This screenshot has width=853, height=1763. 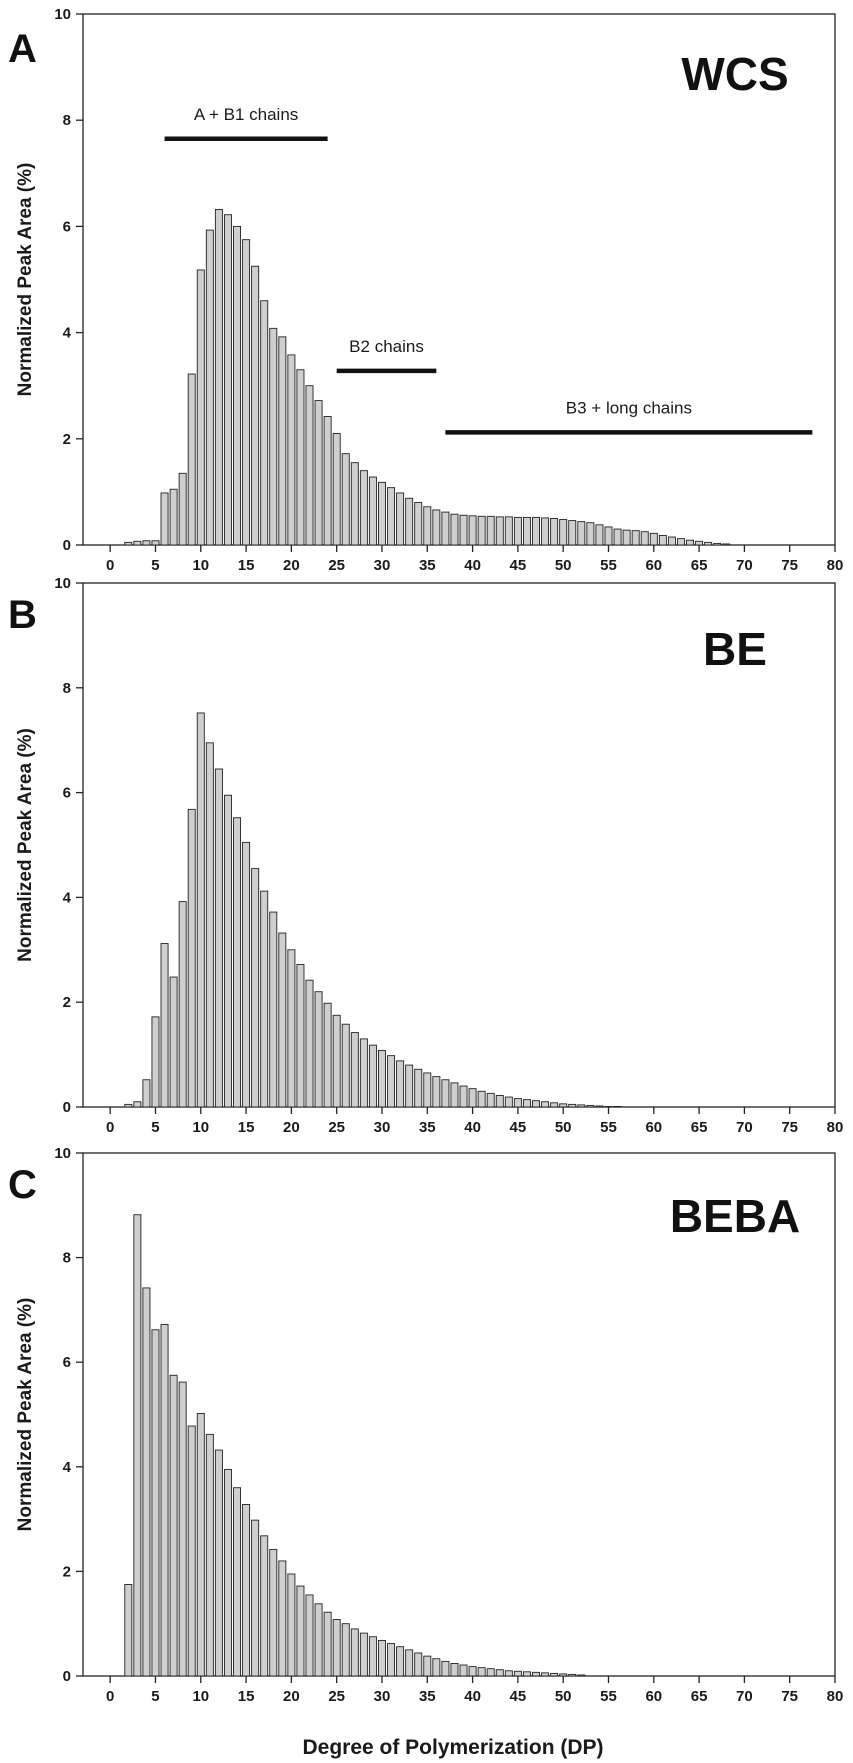 What do you see at coordinates (67, 1107) in the screenshot?
I see `y-tick-label: 0` at bounding box center [67, 1107].